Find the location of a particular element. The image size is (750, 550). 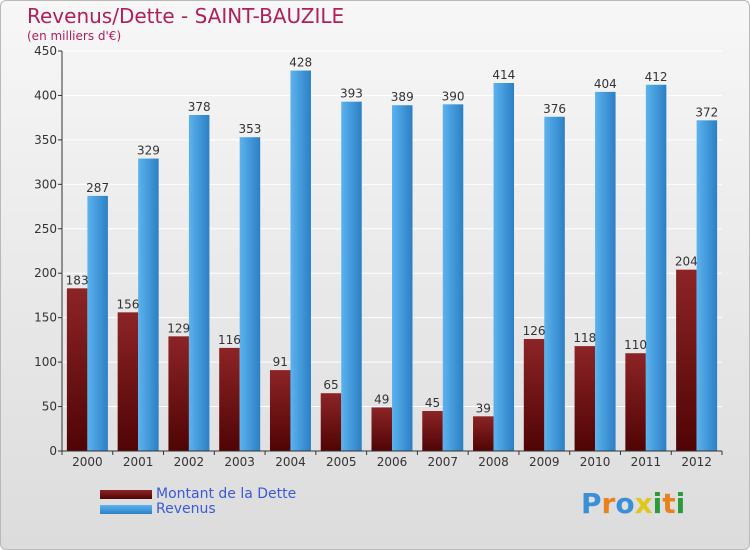

x-tick-label: 2011 is located at coordinates (646, 462).